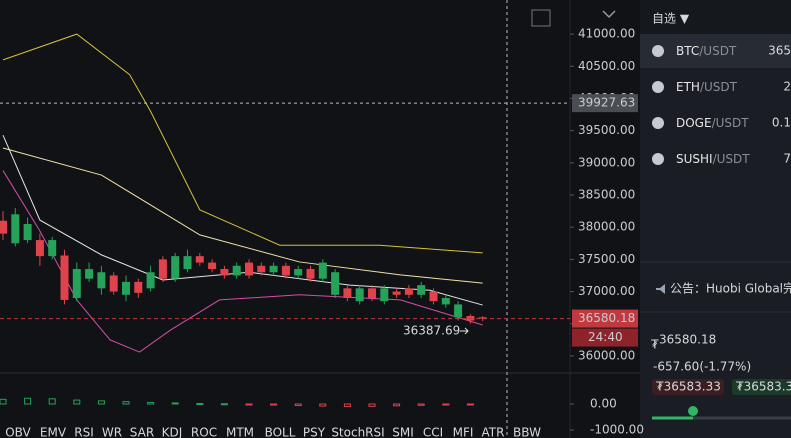  Describe the element at coordinates (53, 432) in the screenshot. I see `indicator-tab: EMV` at that location.